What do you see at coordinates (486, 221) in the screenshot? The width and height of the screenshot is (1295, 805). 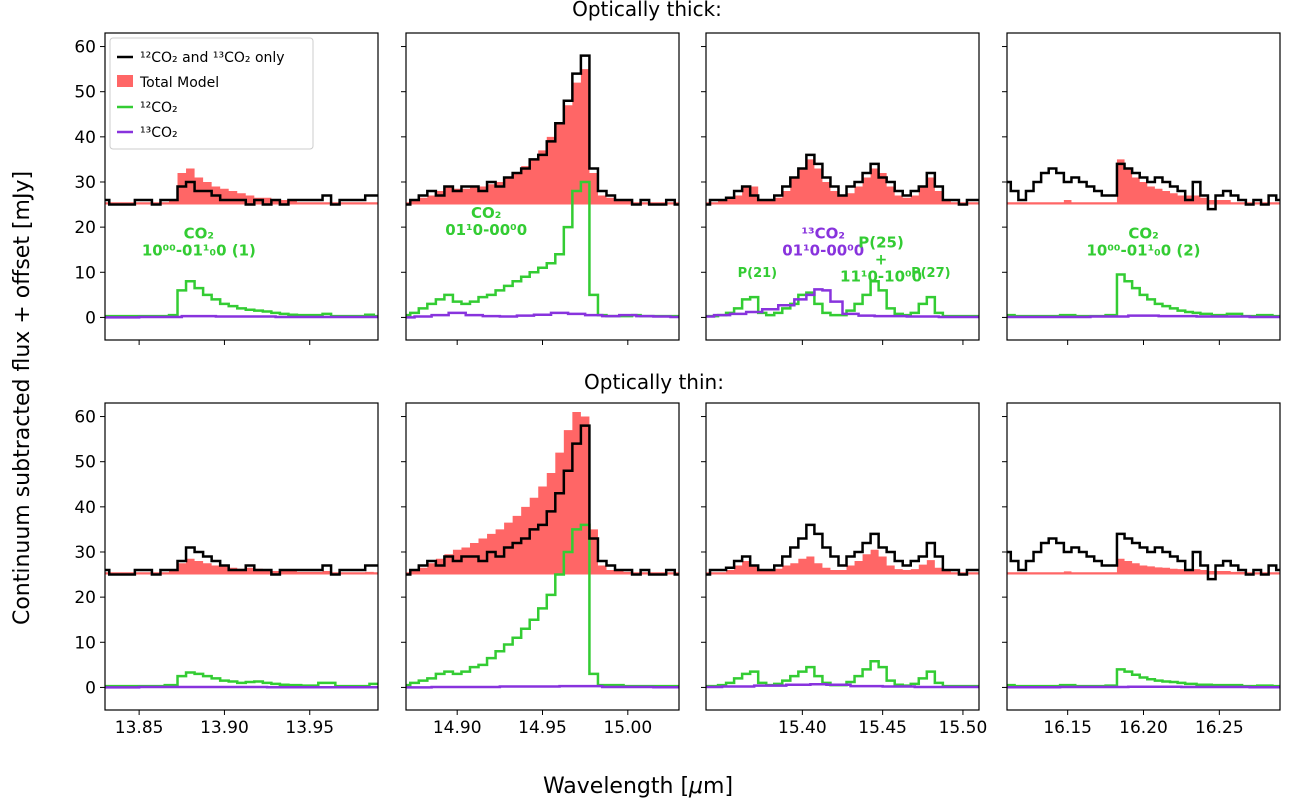 I see `line-annotation: CO₂ 01¹0-00⁰0` at bounding box center [486, 221].